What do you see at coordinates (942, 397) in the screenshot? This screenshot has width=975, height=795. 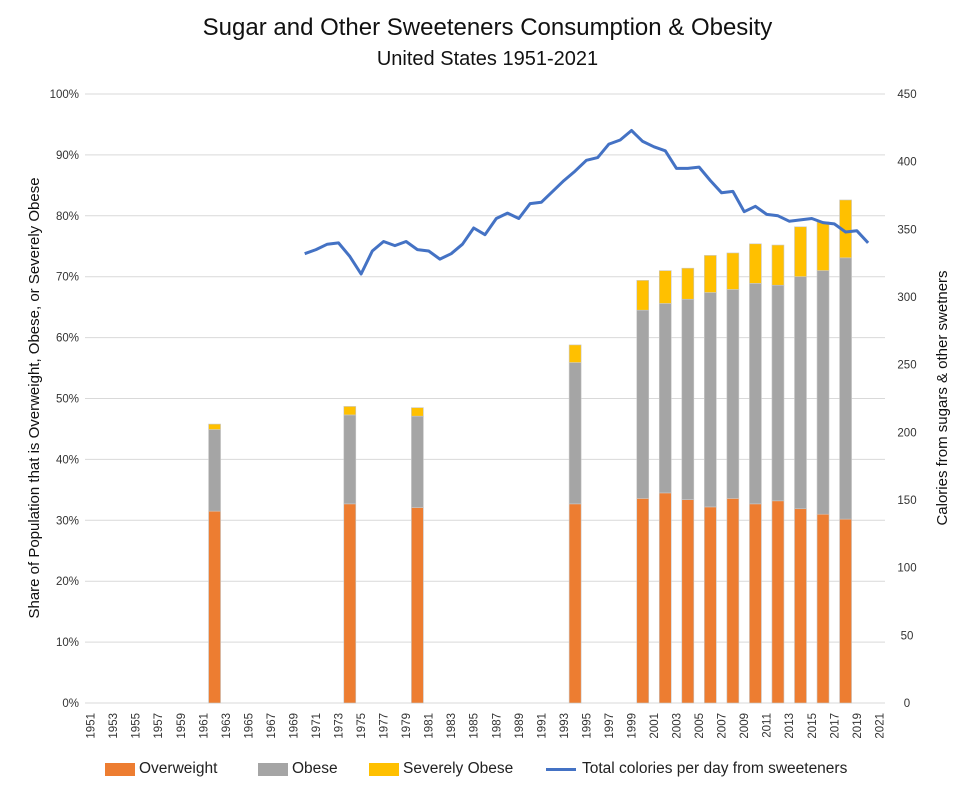 I see `y-axis-right-label: Calories from sugars & other swetners` at bounding box center [942, 397].